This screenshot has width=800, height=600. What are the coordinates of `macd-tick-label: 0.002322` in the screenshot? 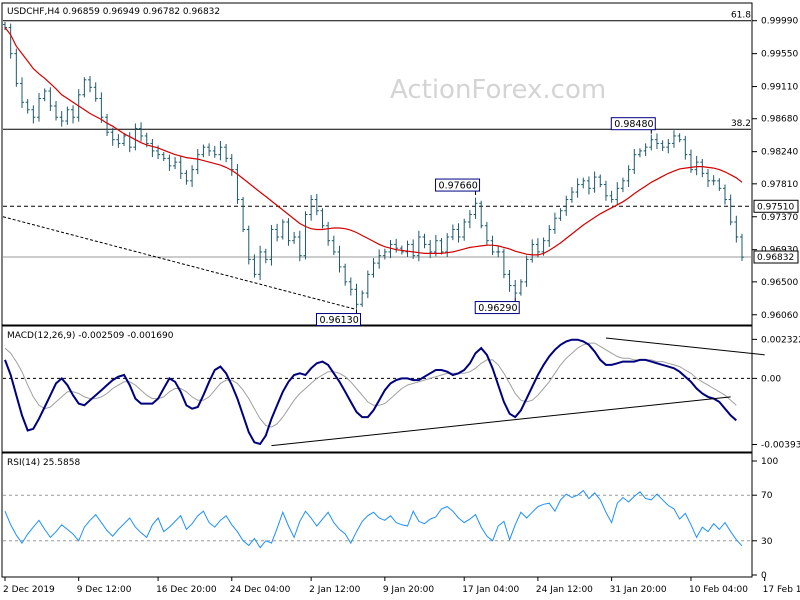 It's located at (780, 340).